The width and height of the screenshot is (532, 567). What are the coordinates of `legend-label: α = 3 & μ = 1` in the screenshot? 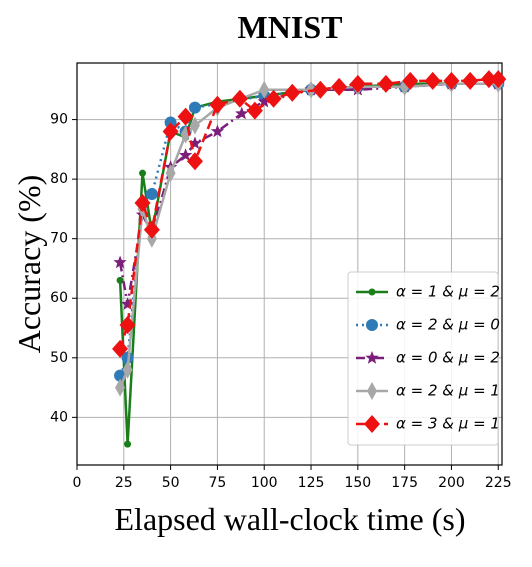 It's located at (448, 424).